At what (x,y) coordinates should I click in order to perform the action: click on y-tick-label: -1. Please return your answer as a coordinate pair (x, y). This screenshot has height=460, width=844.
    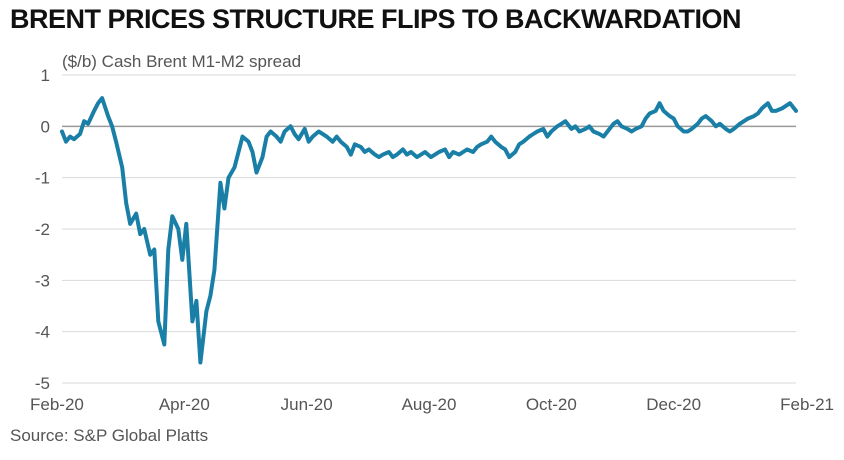
    Looking at the image, I should click on (42, 178).